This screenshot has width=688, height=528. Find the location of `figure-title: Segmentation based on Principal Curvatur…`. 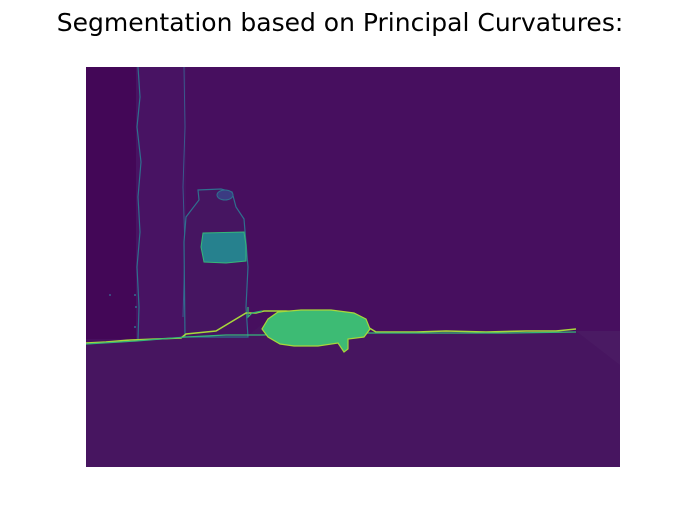

figure-title: Segmentation based on Principal Curvatur… is located at coordinates (340, 22).